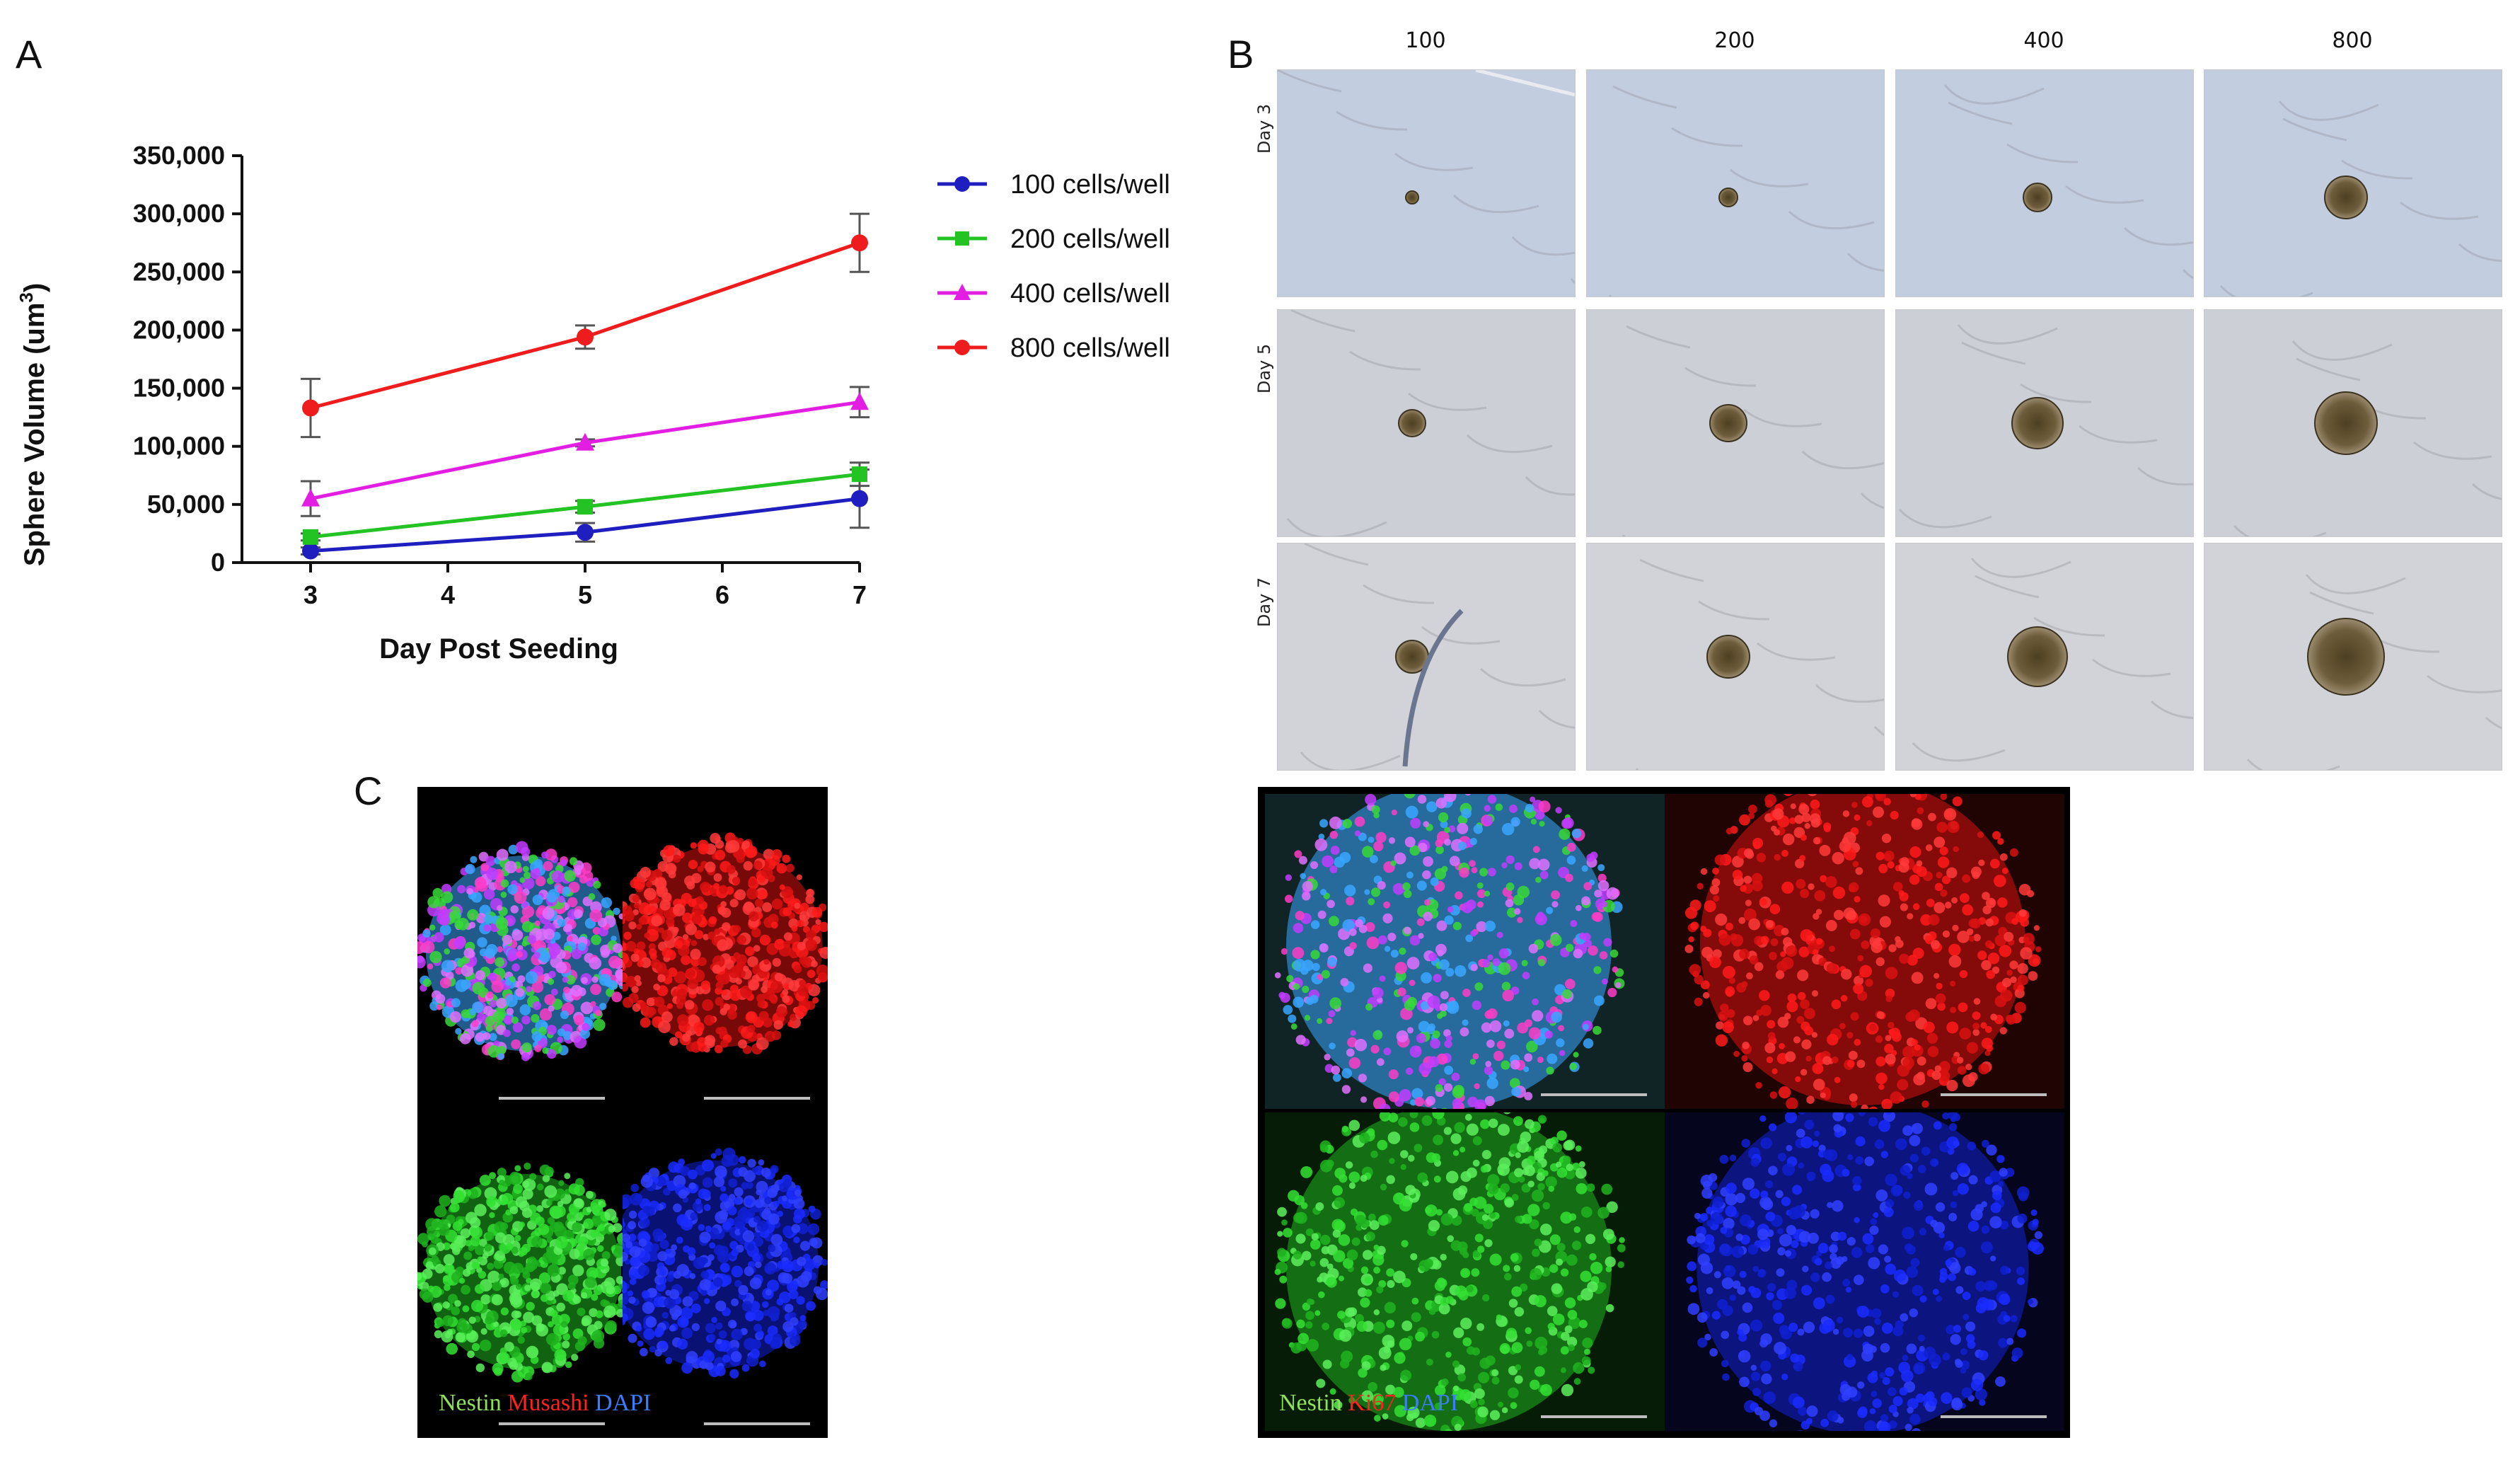 The image size is (2520, 1462). I want to click on row-label-1: Day 3, so click(1264, 128).